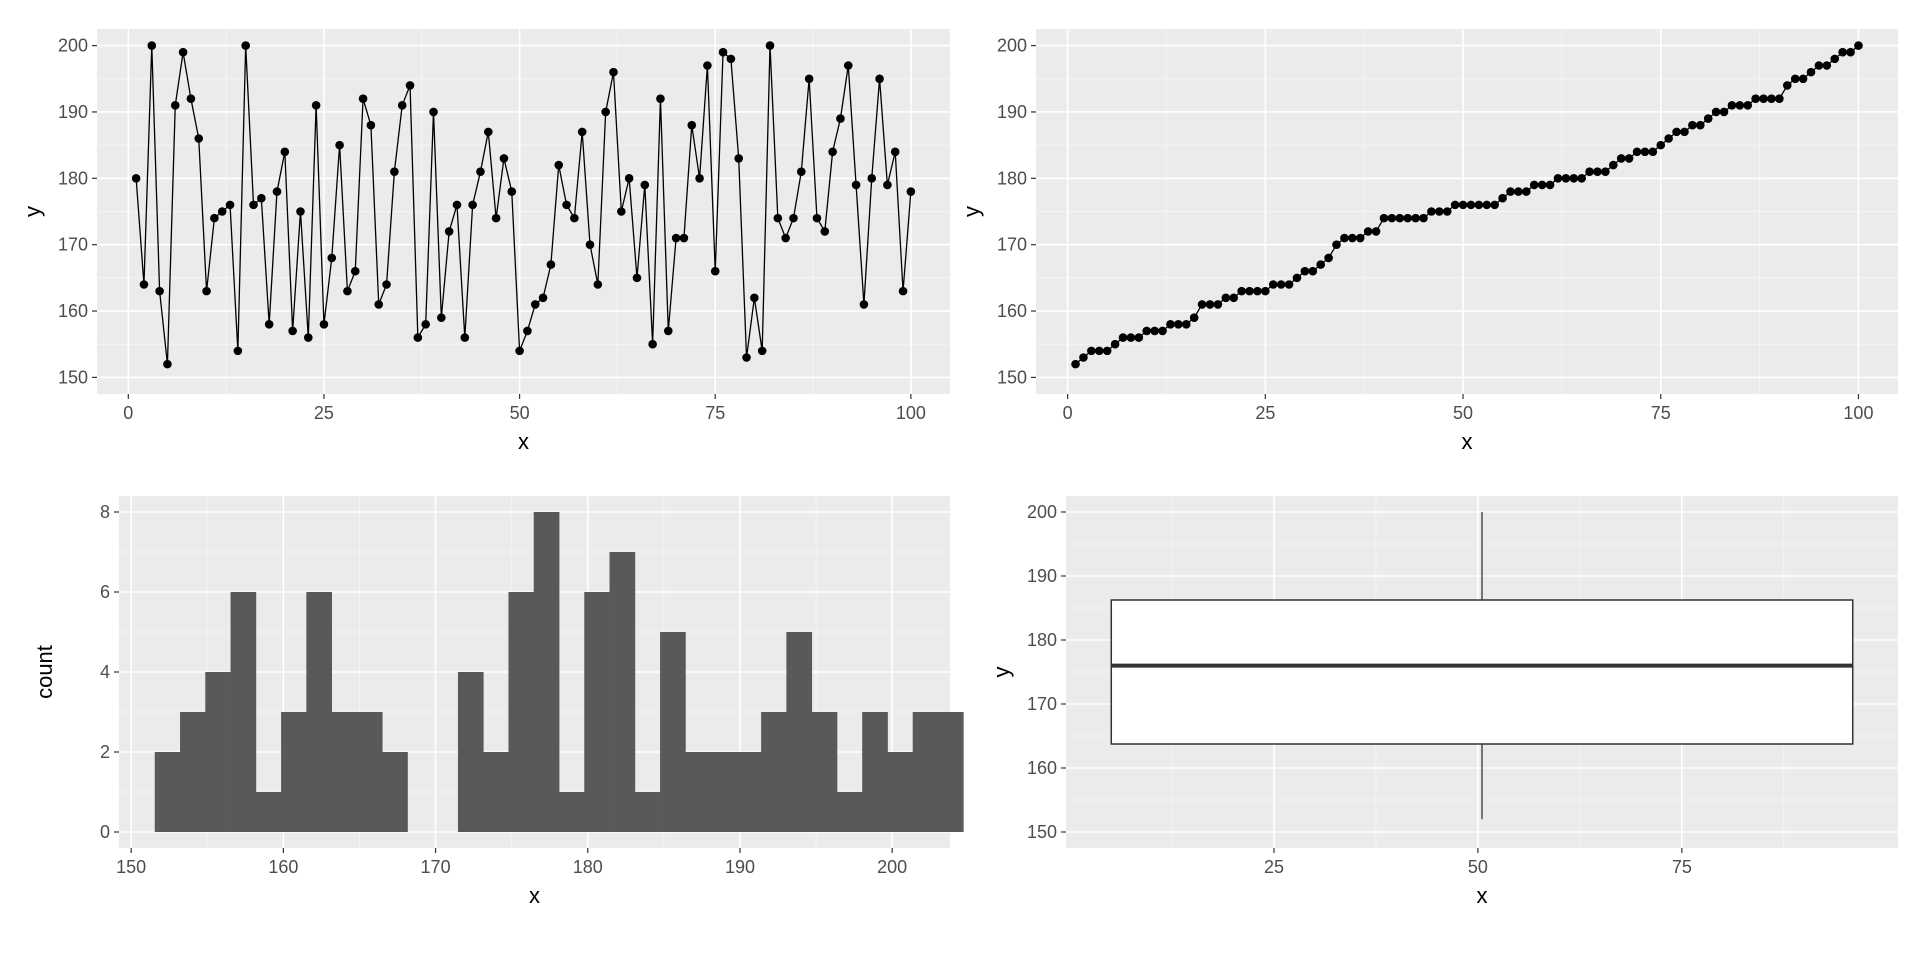 Image resolution: width=1920 pixels, height=960 pixels. What do you see at coordinates (520, 413) in the screenshot?
I see `x-tick-label: 50` at bounding box center [520, 413].